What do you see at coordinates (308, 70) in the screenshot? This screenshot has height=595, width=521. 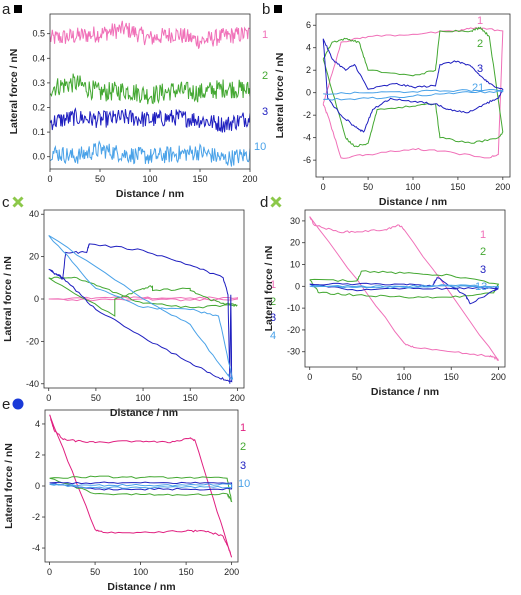 I see `y-tick-label: 2` at bounding box center [308, 70].